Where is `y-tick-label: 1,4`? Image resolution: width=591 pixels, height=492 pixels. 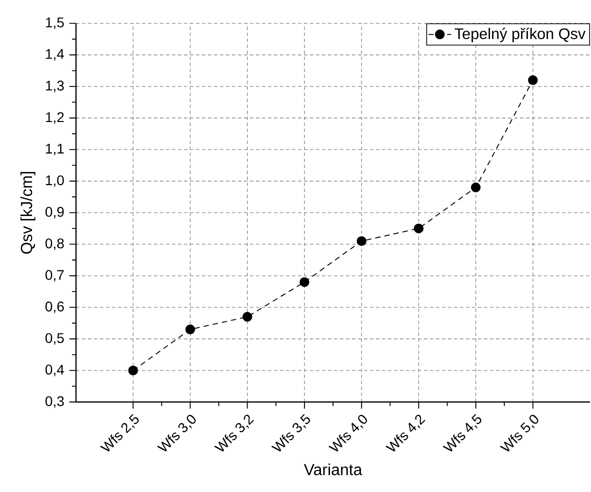 y-tick-label: 1,4 is located at coordinates (55, 55).